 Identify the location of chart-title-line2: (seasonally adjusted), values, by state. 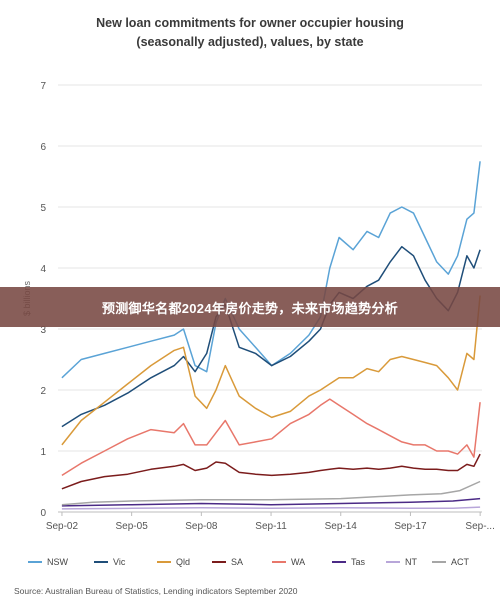
(250, 42).